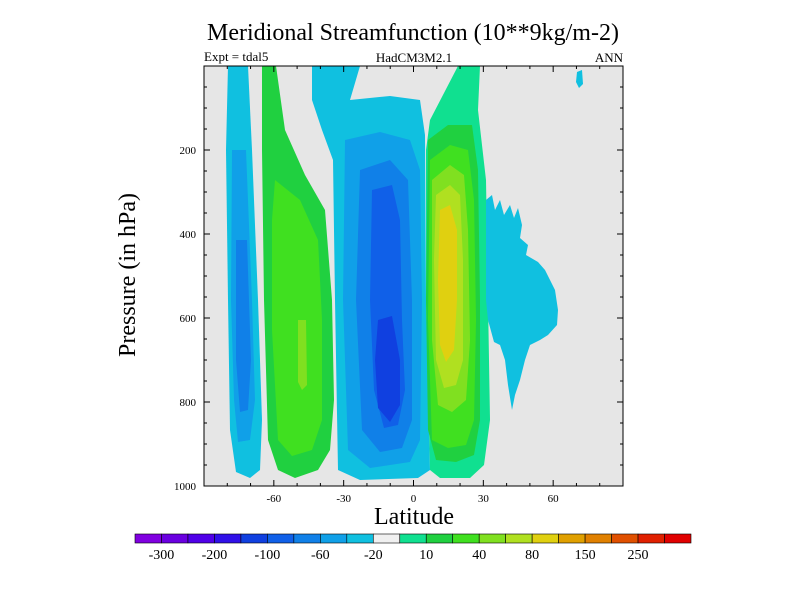 This screenshot has width=800, height=600. What do you see at coordinates (413, 33) in the screenshot?
I see `chart-title: Meridional Streamfunction (10**9kg/m-2)` at bounding box center [413, 33].